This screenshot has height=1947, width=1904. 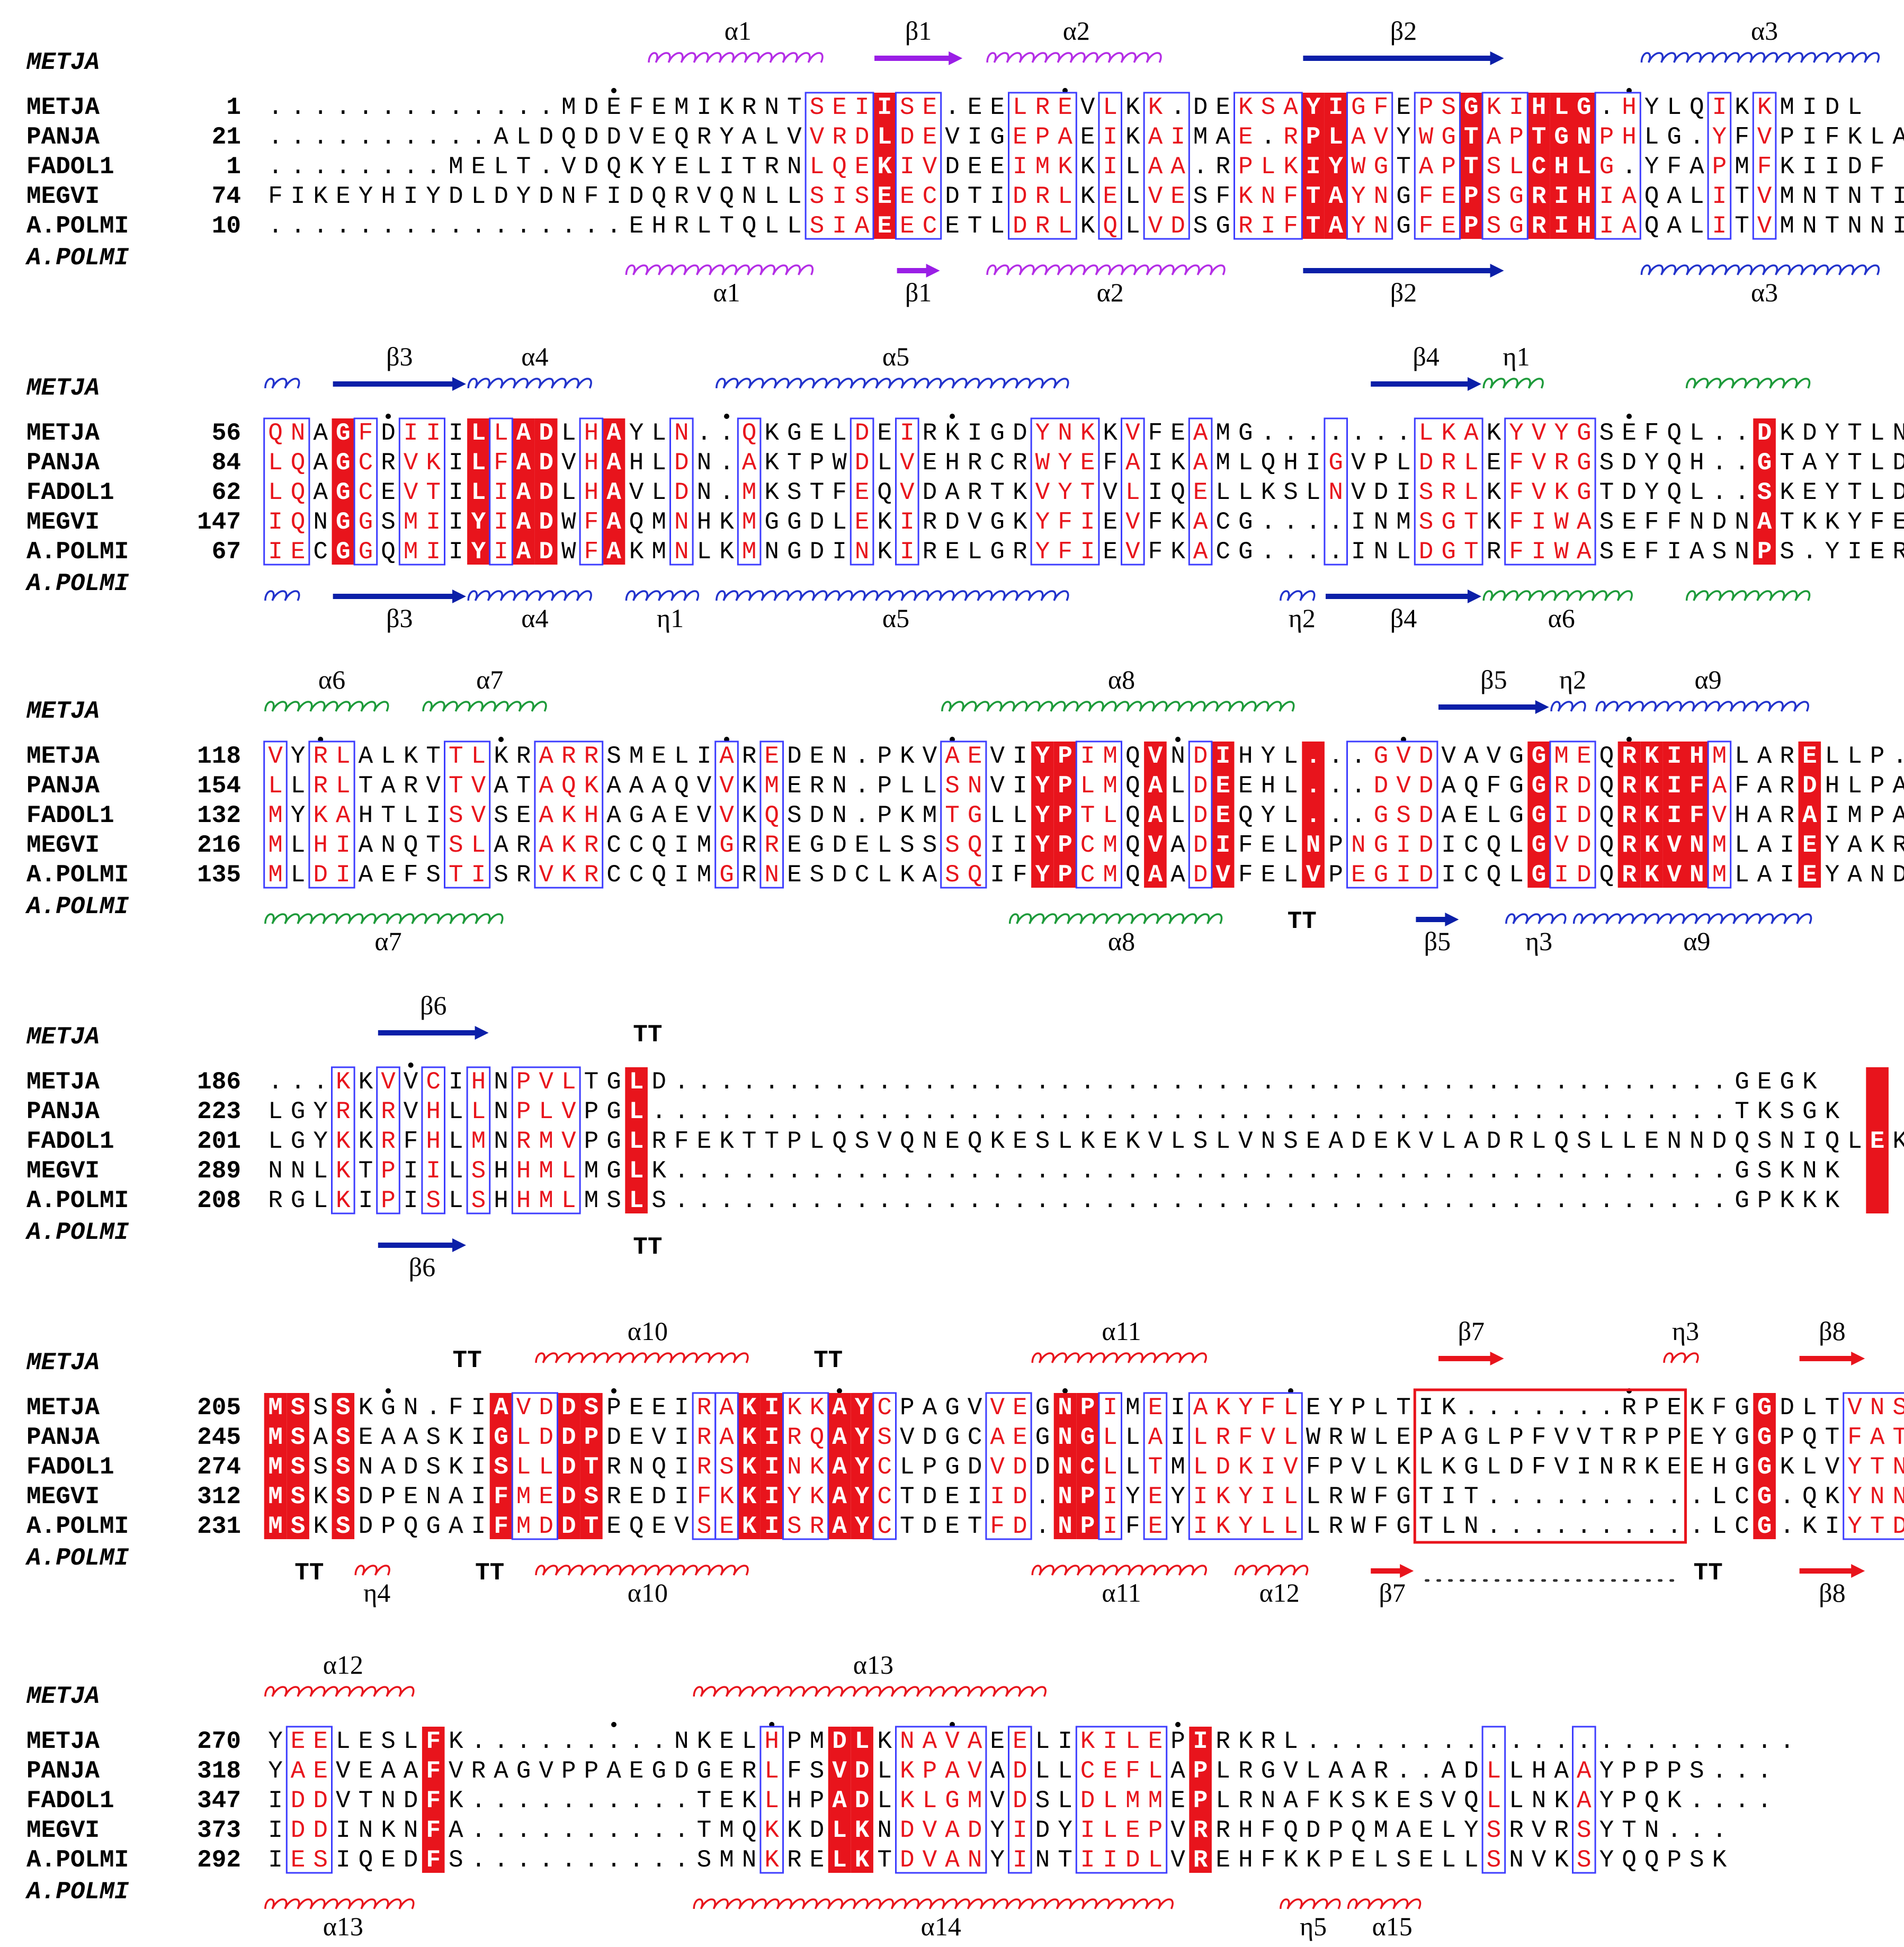 What do you see at coordinates (63, 1437) in the screenshot?
I see `sequence-name: PANJA` at bounding box center [63, 1437].